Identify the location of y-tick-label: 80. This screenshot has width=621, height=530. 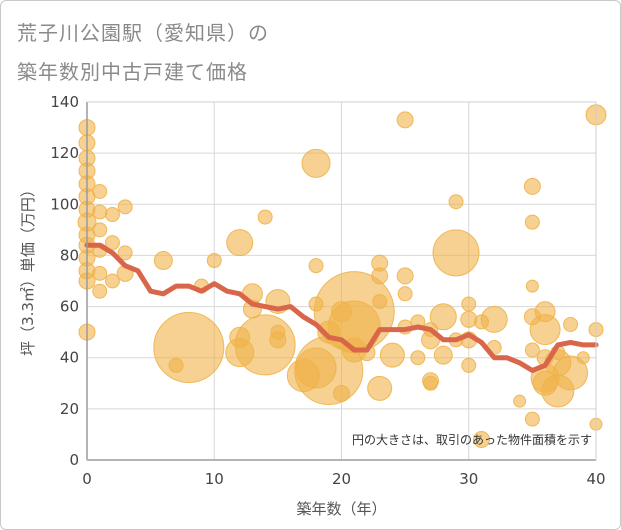
(69, 255).